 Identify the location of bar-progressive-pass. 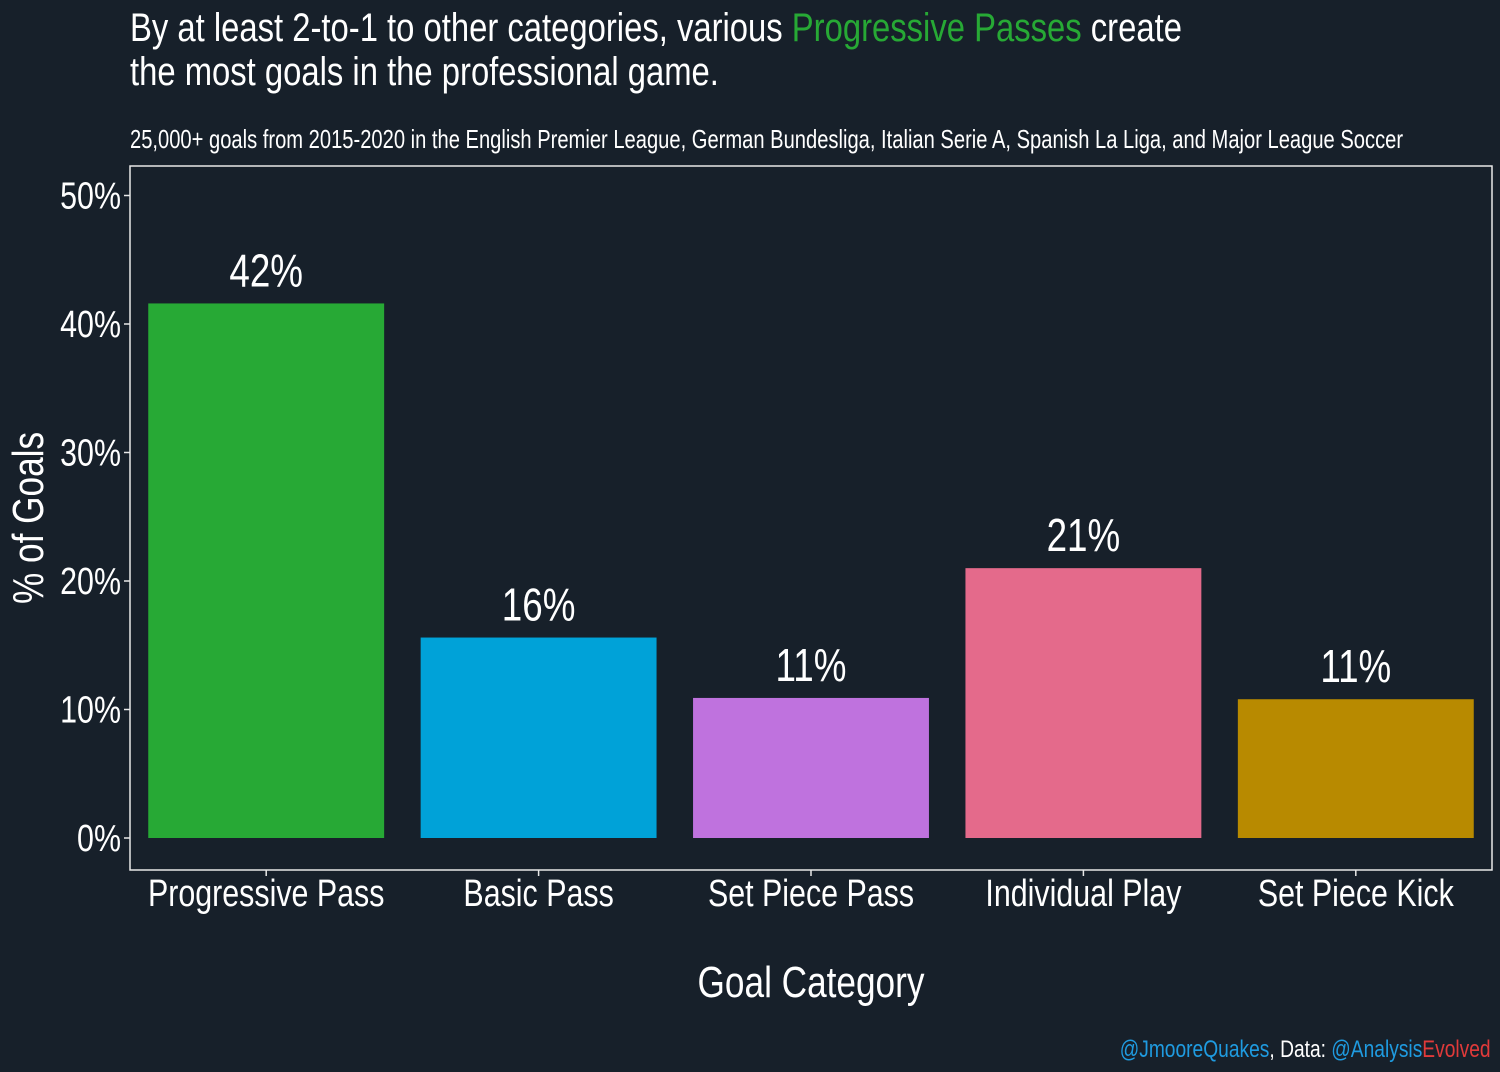
(266, 570).